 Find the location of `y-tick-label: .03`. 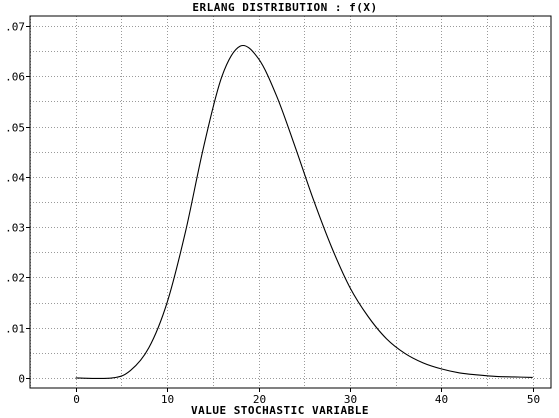

y-tick-label: .03 is located at coordinates (15, 228).